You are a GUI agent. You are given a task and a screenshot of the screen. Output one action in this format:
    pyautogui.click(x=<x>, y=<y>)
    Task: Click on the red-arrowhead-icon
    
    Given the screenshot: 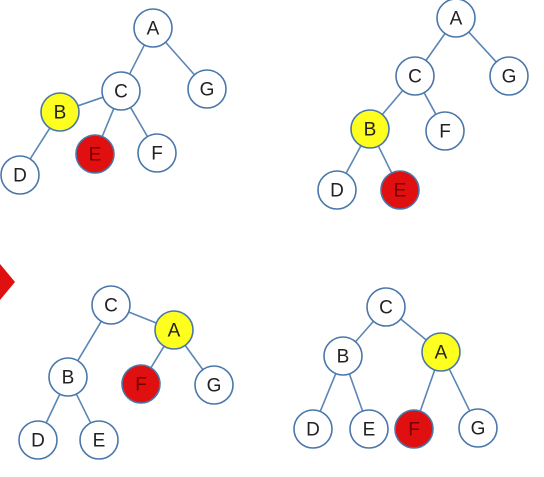 What is the action you would take?
    pyautogui.click(x=7, y=282)
    